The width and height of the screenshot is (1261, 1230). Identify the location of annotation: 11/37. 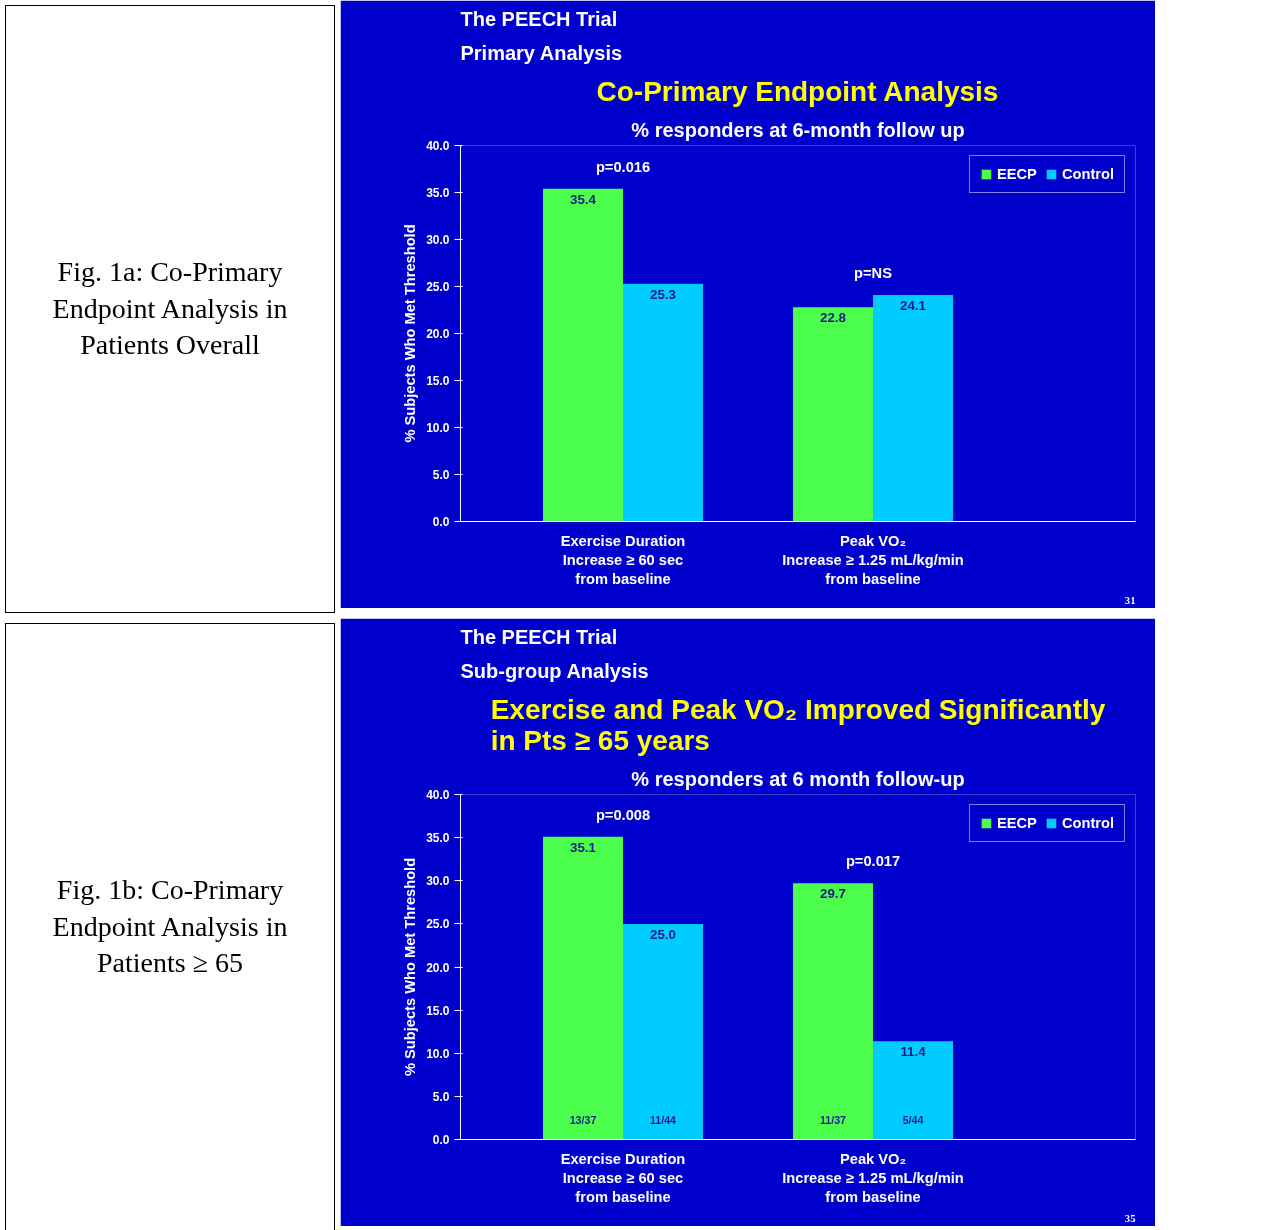
(833, 1119).